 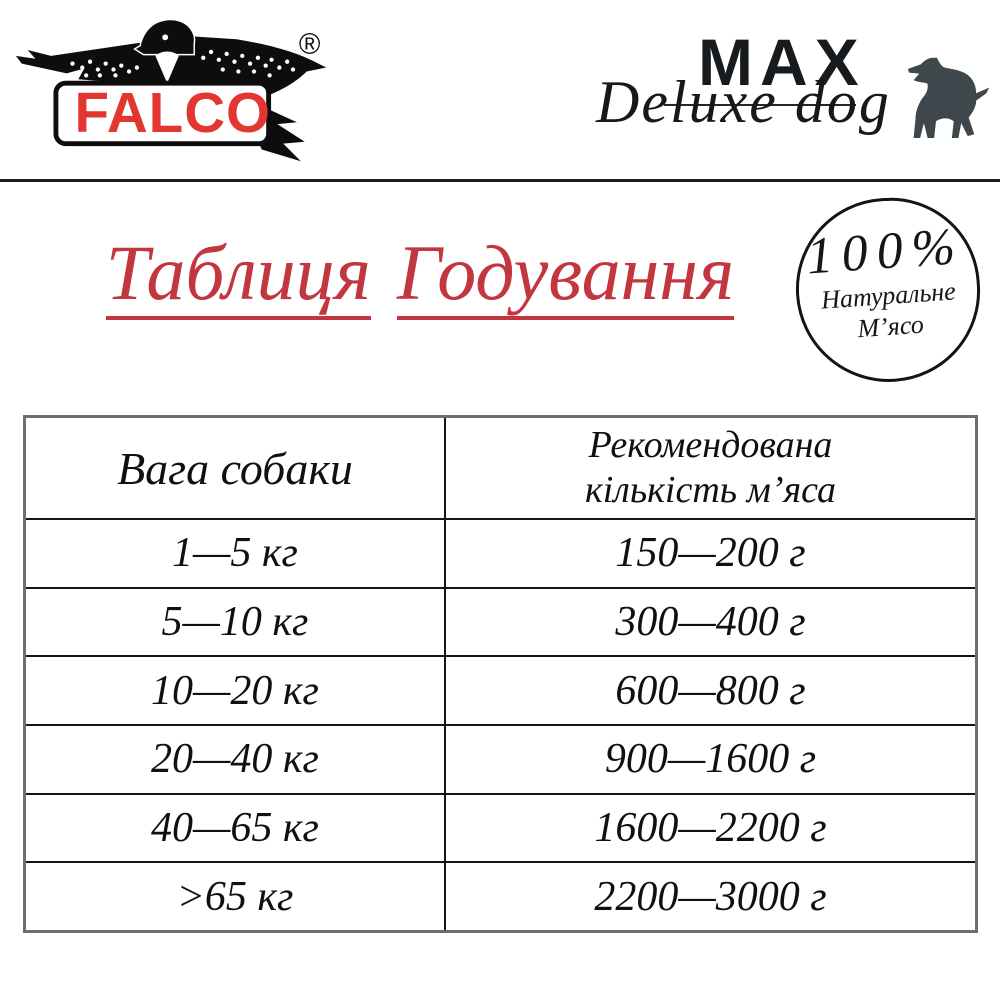 I want to click on meat-value: 300—400 г, so click(x=710, y=621).